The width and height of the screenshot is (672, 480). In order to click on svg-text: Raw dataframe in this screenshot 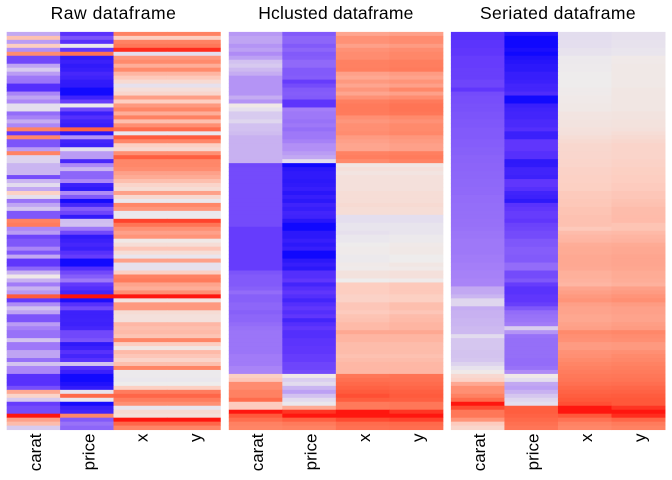, I will do `click(114, 13)`.